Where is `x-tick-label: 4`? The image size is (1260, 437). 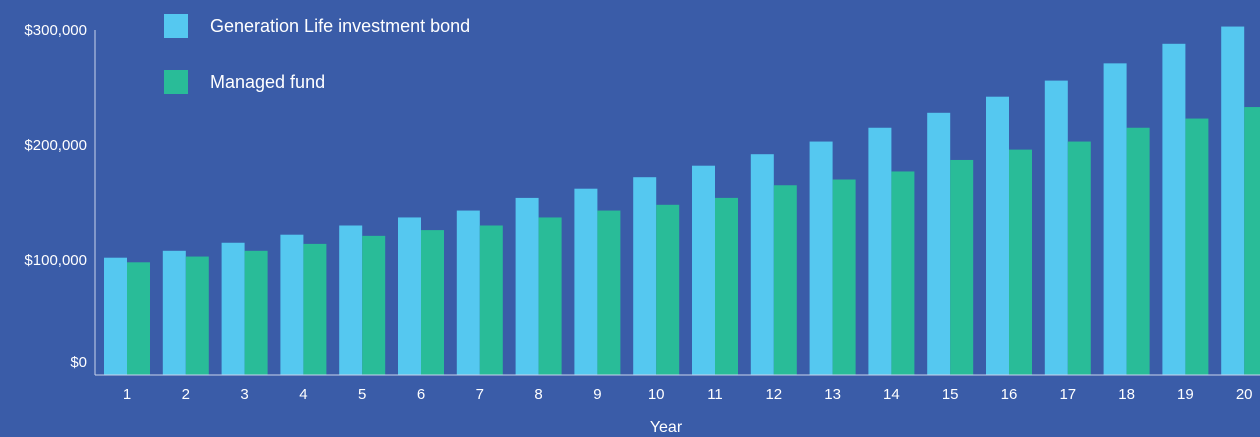 x-tick-label: 4 is located at coordinates (303, 394).